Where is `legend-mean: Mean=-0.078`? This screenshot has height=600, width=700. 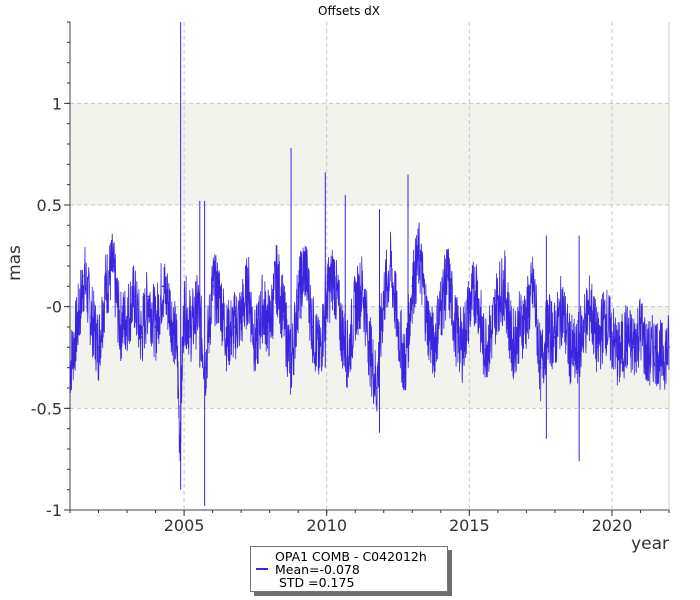 legend-mean: Mean=-0.078 is located at coordinates (317, 569).